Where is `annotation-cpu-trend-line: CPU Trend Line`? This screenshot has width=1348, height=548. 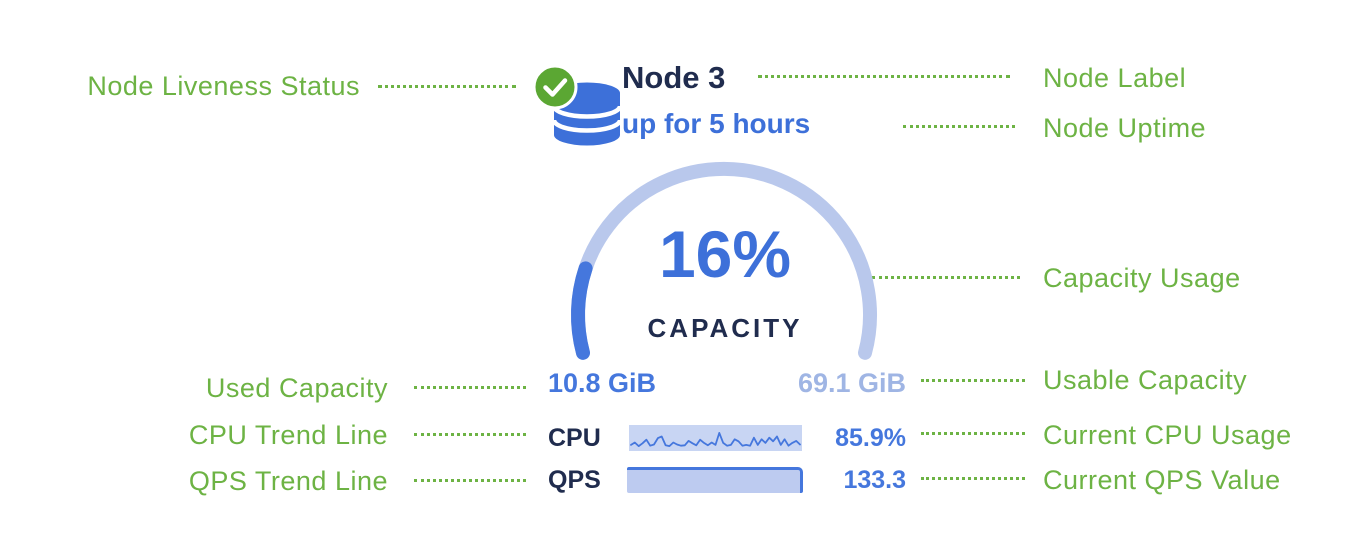
annotation-cpu-trend-line: CPU Trend Line is located at coordinates (288, 435).